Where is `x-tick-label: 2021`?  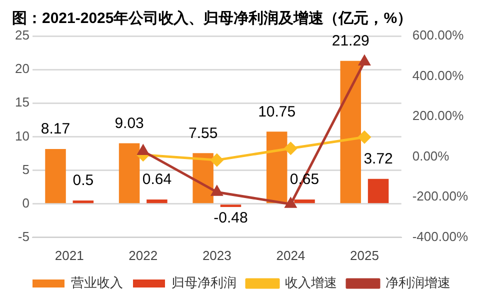 x-tick-label: 2021 is located at coordinates (69, 255).